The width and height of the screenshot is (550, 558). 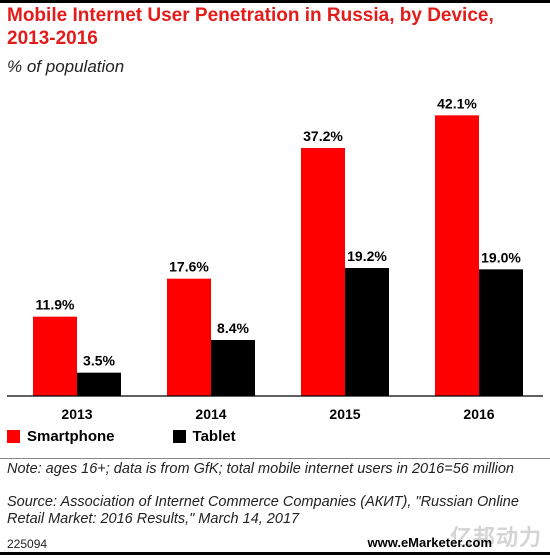 What do you see at coordinates (210, 413) in the screenshot?
I see `x-tick-label-2014: 2014` at bounding box center [210, 413].